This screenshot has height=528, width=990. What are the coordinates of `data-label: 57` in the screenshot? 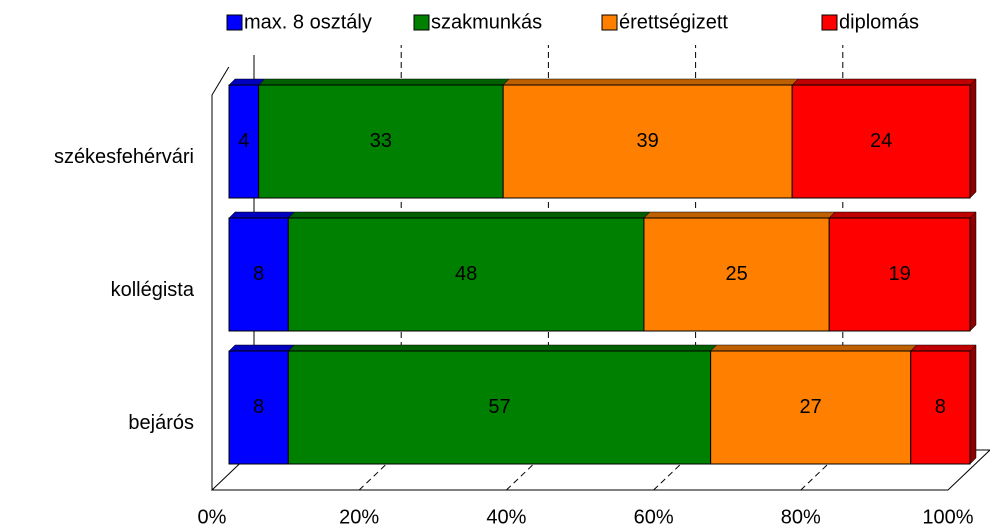 It's located at (499, 407).